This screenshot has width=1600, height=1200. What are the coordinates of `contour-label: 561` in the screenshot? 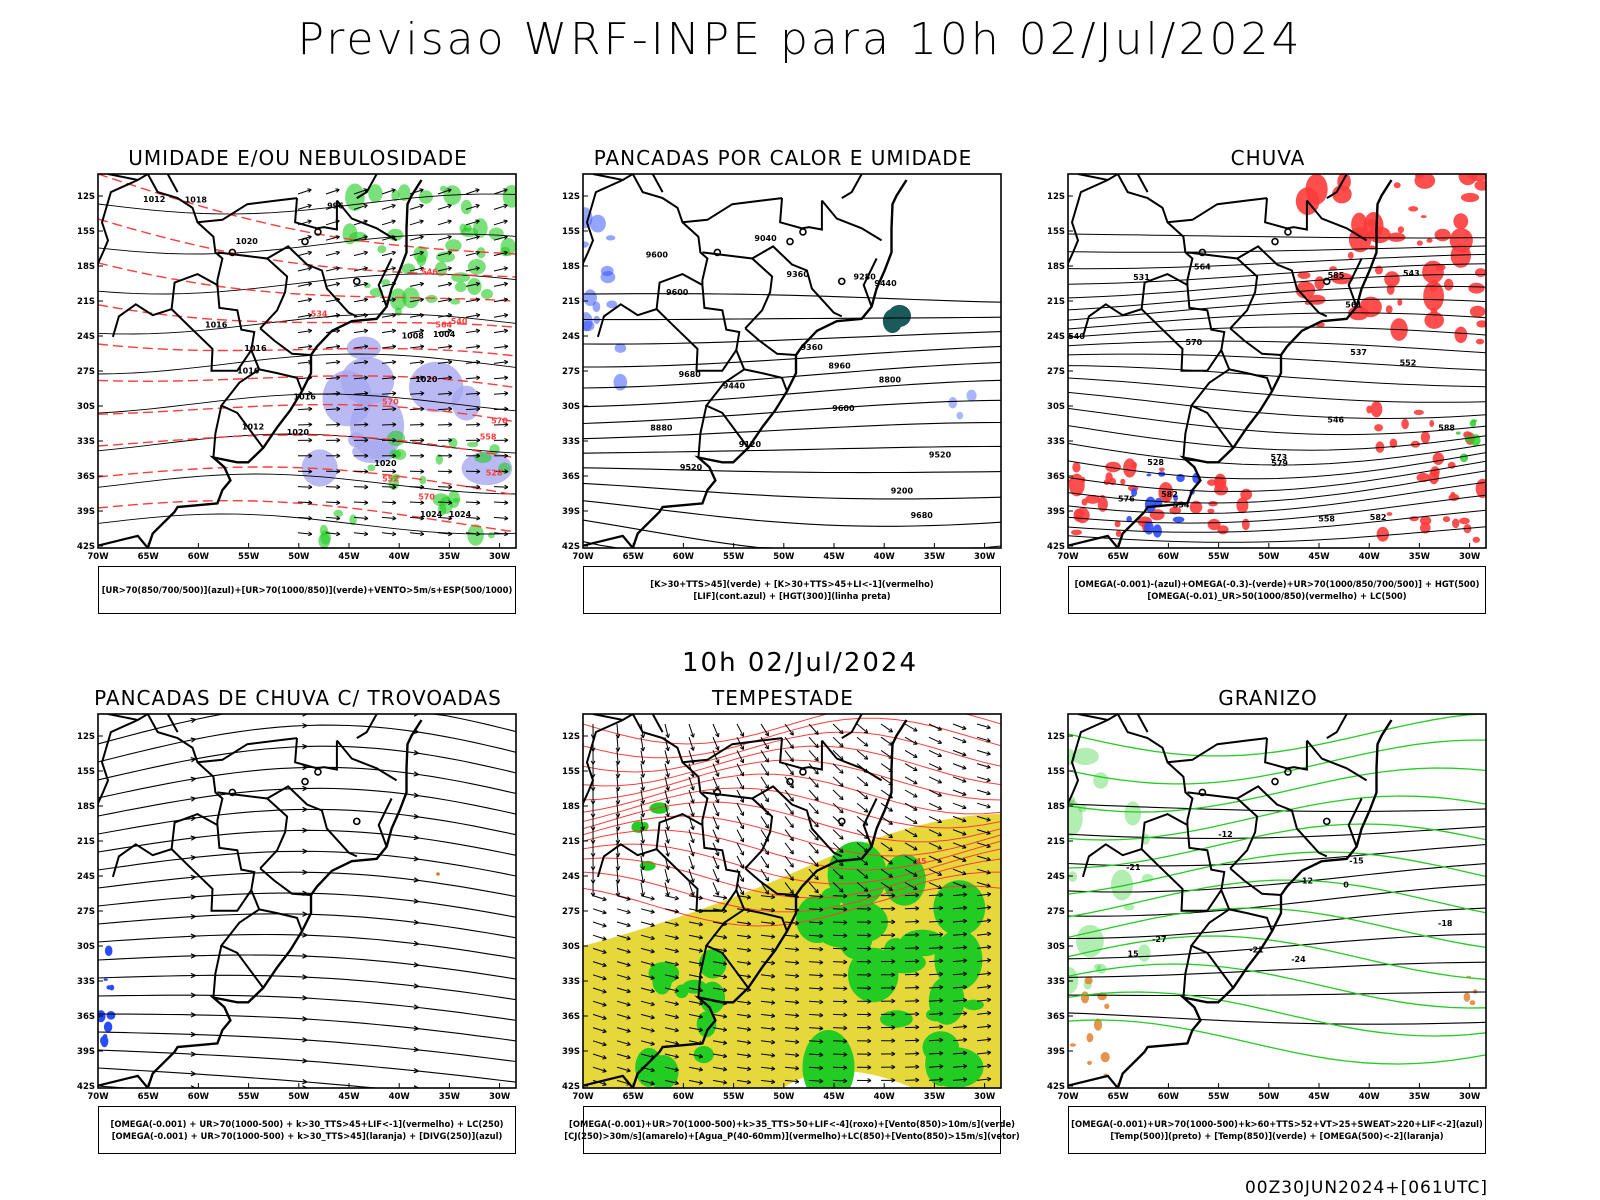 It's located at (1353, 305).